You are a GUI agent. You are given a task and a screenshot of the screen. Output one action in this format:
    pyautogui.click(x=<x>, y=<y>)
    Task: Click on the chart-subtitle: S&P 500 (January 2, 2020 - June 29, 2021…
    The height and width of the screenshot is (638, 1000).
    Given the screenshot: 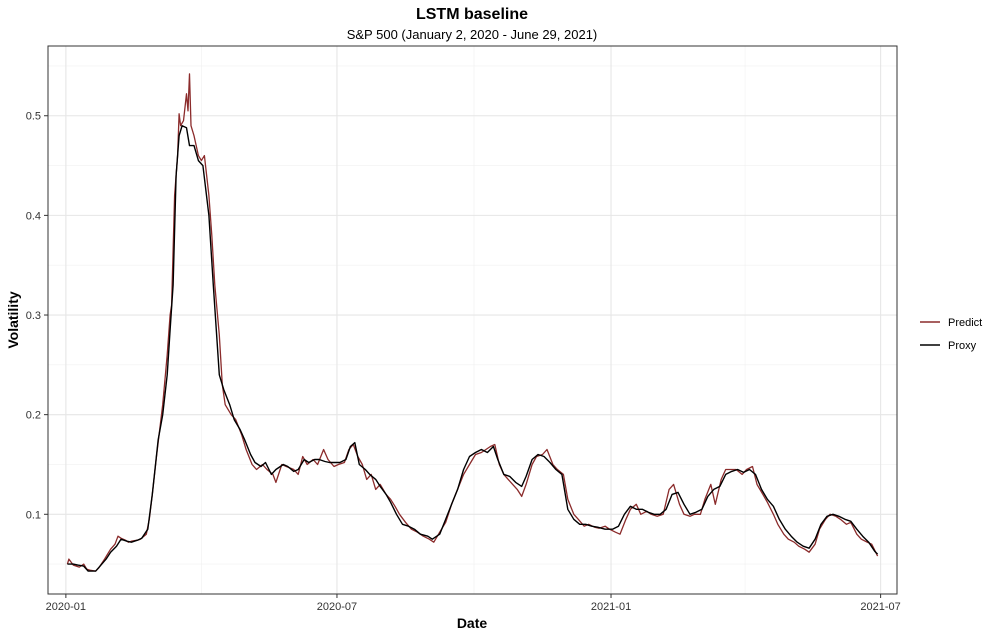 What is the action you would take?
    pyautogui.click(x=472, y=34)
    